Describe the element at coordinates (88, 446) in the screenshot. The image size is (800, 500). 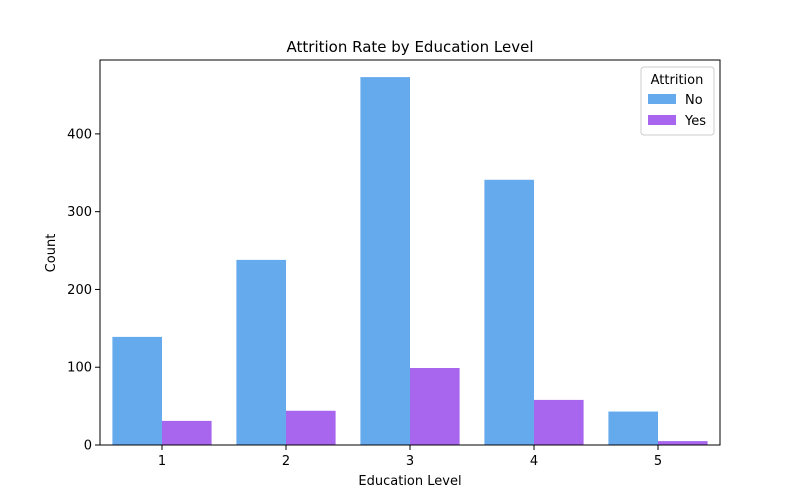
I see `y-tick-label: 0` at that location.